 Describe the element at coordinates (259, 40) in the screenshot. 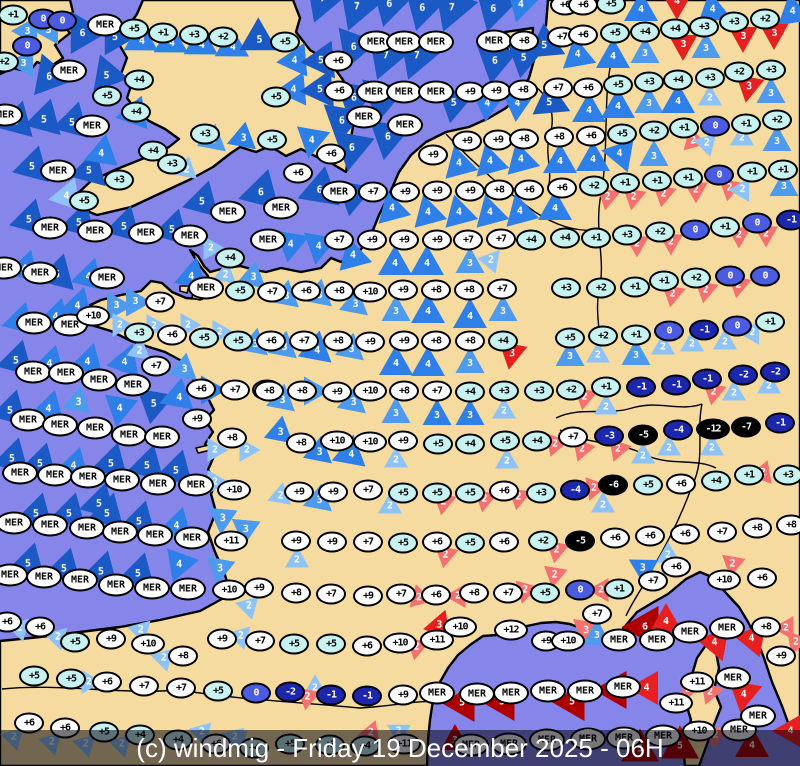

I see `wind-force-value: 5` at that location.